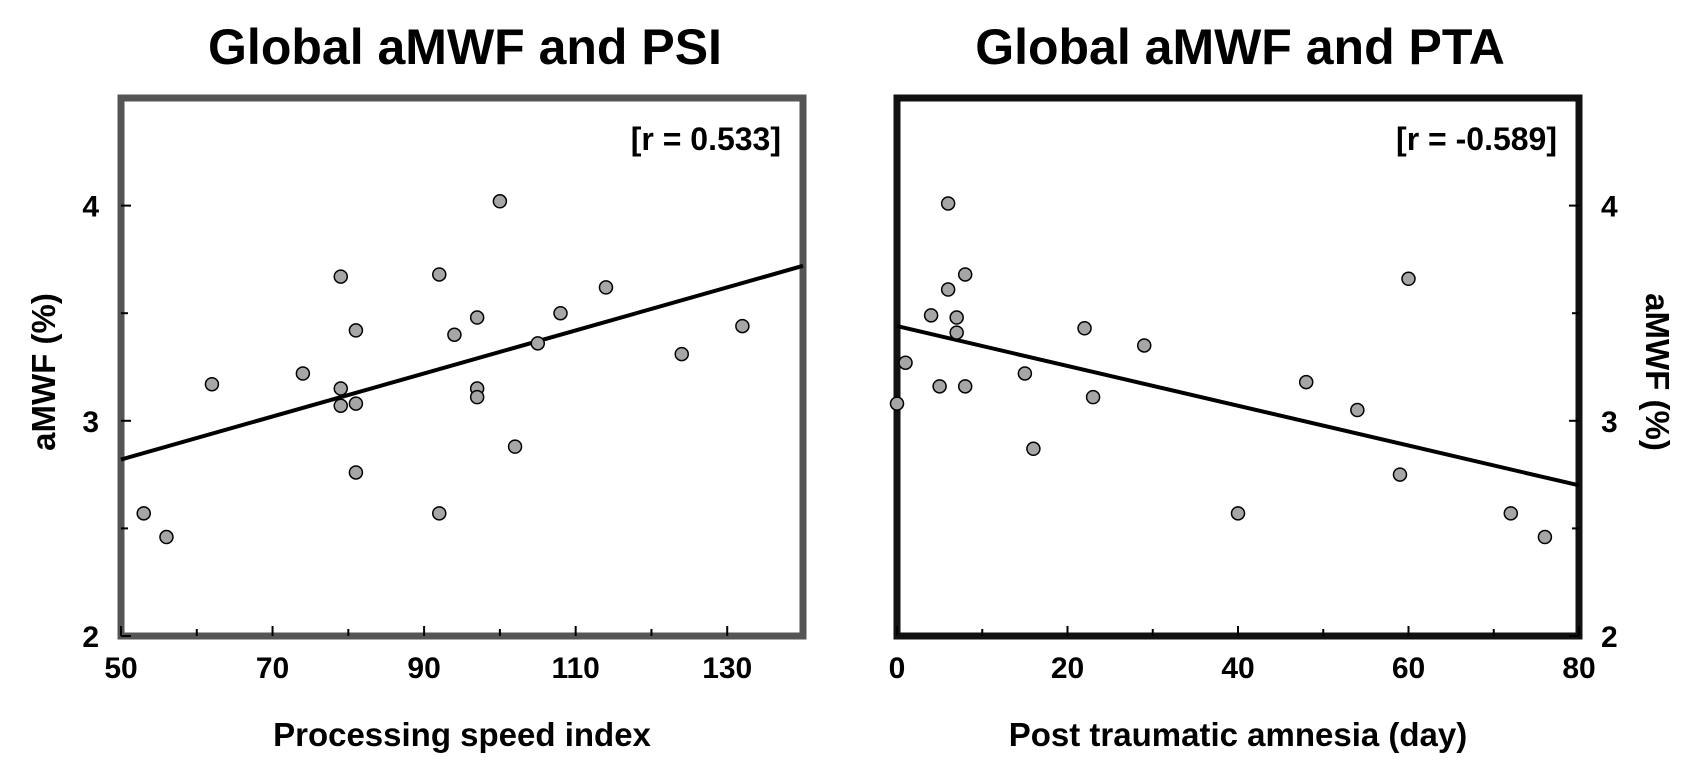  I want to click on x-tick-label: 130, so click(727, 668).